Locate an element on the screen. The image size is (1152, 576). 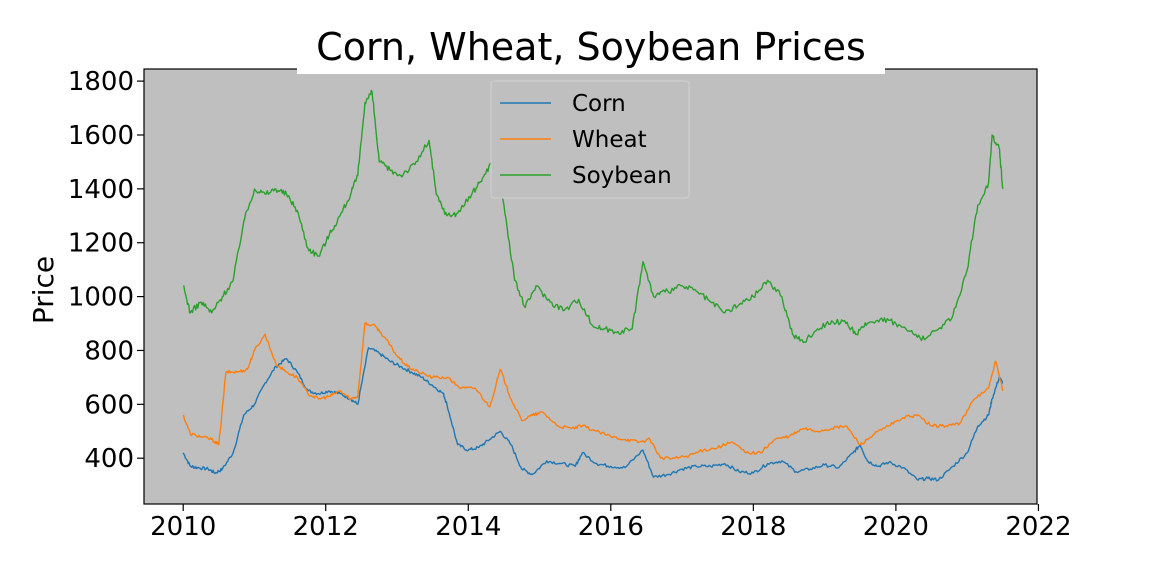
legend-label-wheat: Wheat is located at coordinates (609, 140).